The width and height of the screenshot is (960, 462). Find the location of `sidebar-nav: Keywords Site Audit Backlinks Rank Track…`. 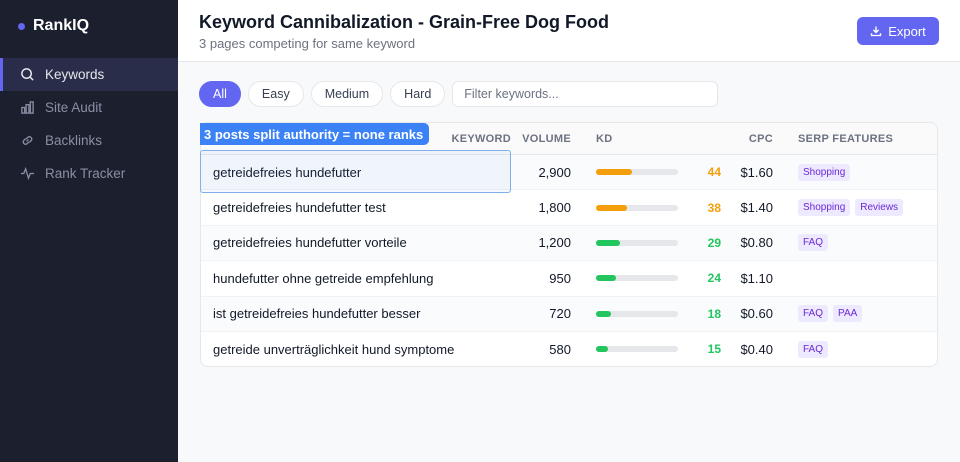

sidebar-nav: Keywords Site Audit Backlinks Rank Track… is located at coordinates (89, 124).